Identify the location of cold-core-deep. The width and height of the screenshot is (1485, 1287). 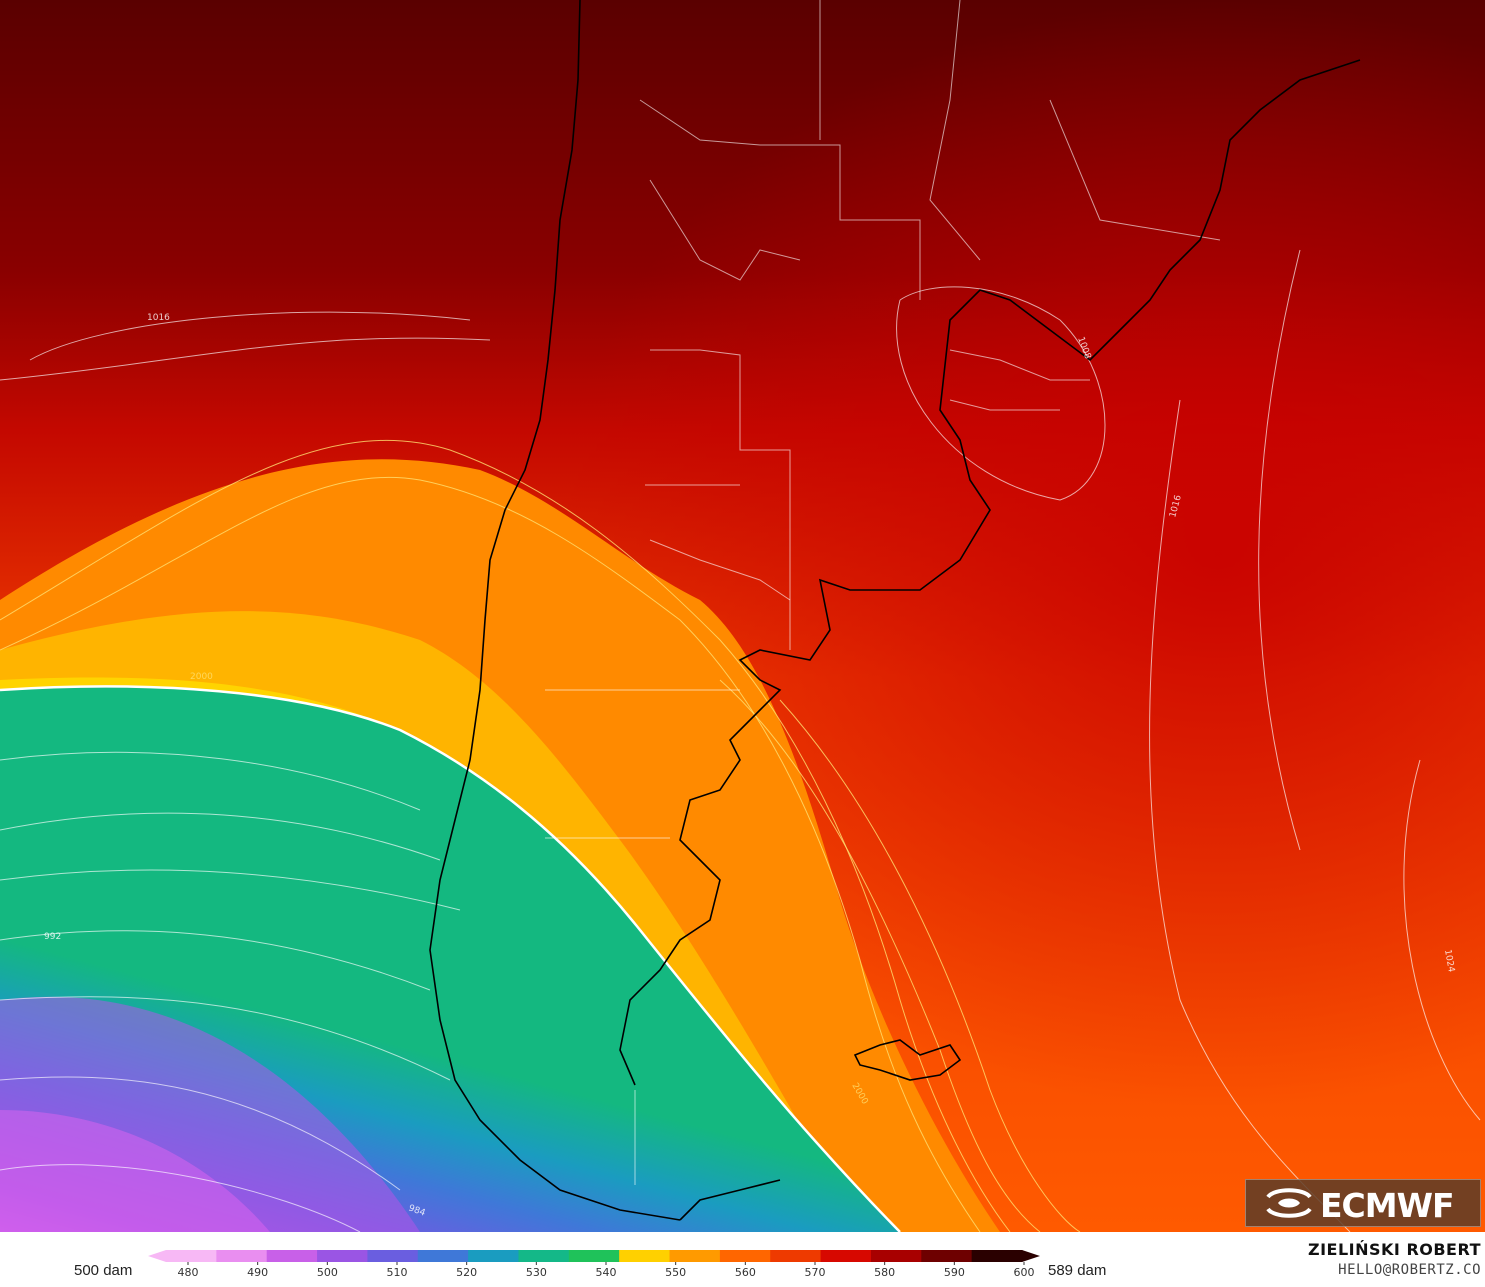
(135, 1171).